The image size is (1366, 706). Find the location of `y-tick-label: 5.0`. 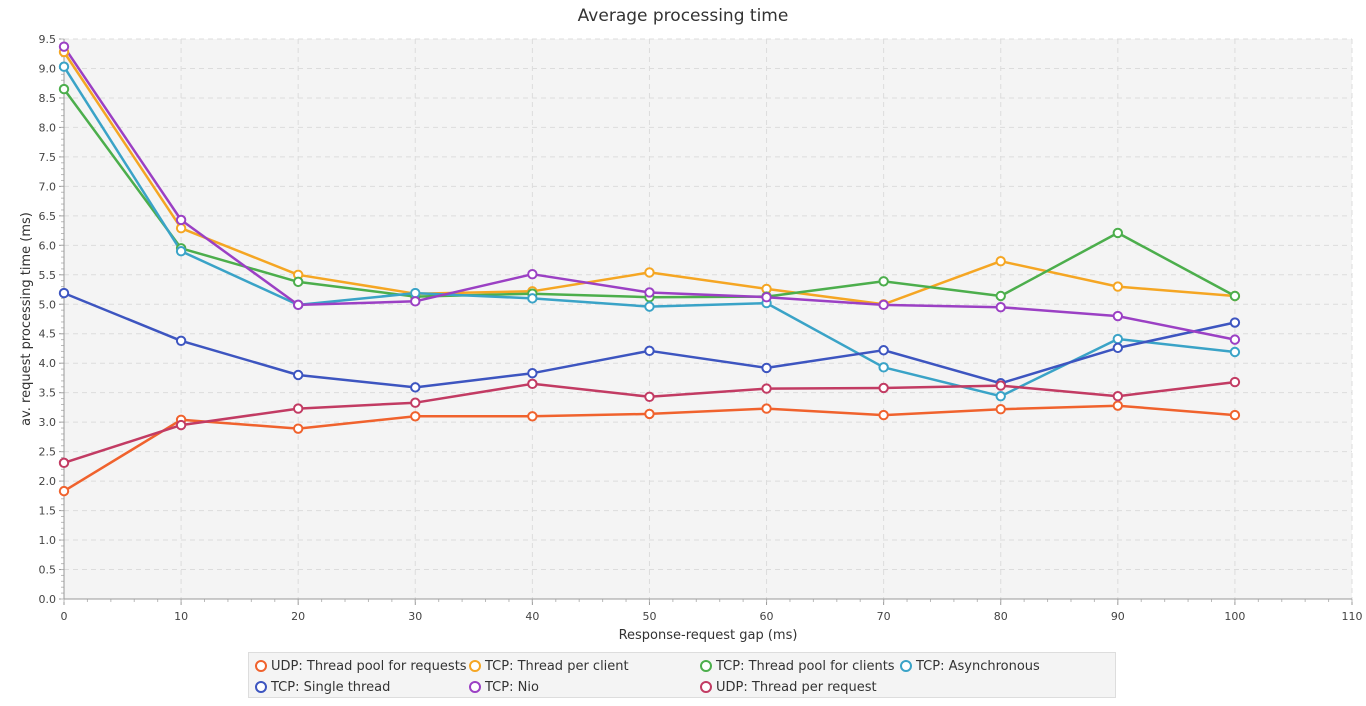

y-tick-label: 5.0 is located at coordinates (48, 304).